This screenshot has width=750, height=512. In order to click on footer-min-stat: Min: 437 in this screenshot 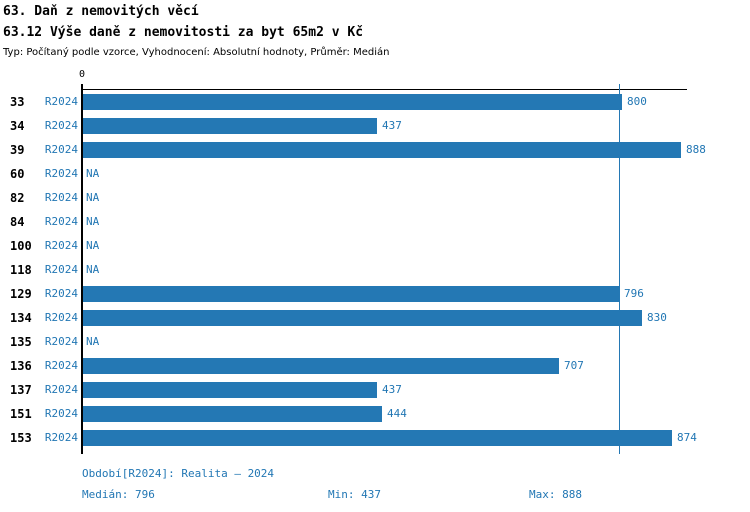, I will do `click(354, 494)`.